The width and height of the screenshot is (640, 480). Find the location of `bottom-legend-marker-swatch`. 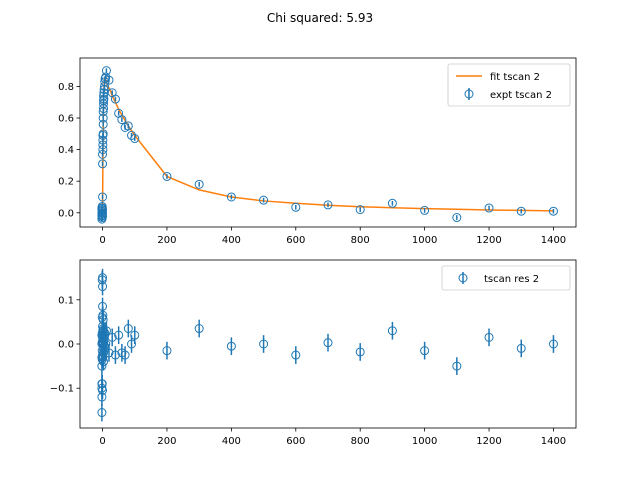

bottom-legend-marker-swatch is located at coordinates (463, 278).